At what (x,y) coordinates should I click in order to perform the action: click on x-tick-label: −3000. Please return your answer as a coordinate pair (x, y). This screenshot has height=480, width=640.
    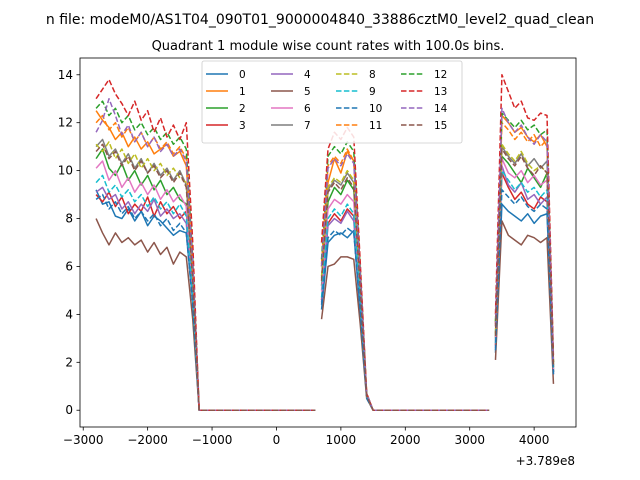
    Looking at the image, I should click on (83, 440).